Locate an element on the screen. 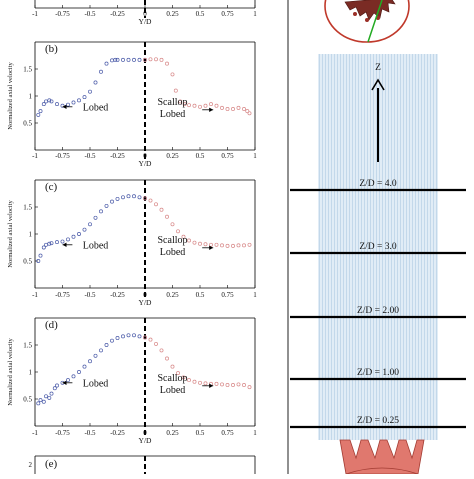  z-axis-label: Z is located at coordinates (378, 68).